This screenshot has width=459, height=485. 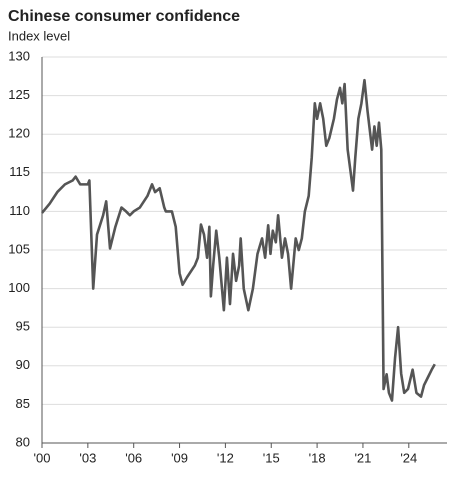 What do you see at coordinates (23, 403) in the screenshot?
I see `y-tick-label: 85` at bounding box center [23, 403].